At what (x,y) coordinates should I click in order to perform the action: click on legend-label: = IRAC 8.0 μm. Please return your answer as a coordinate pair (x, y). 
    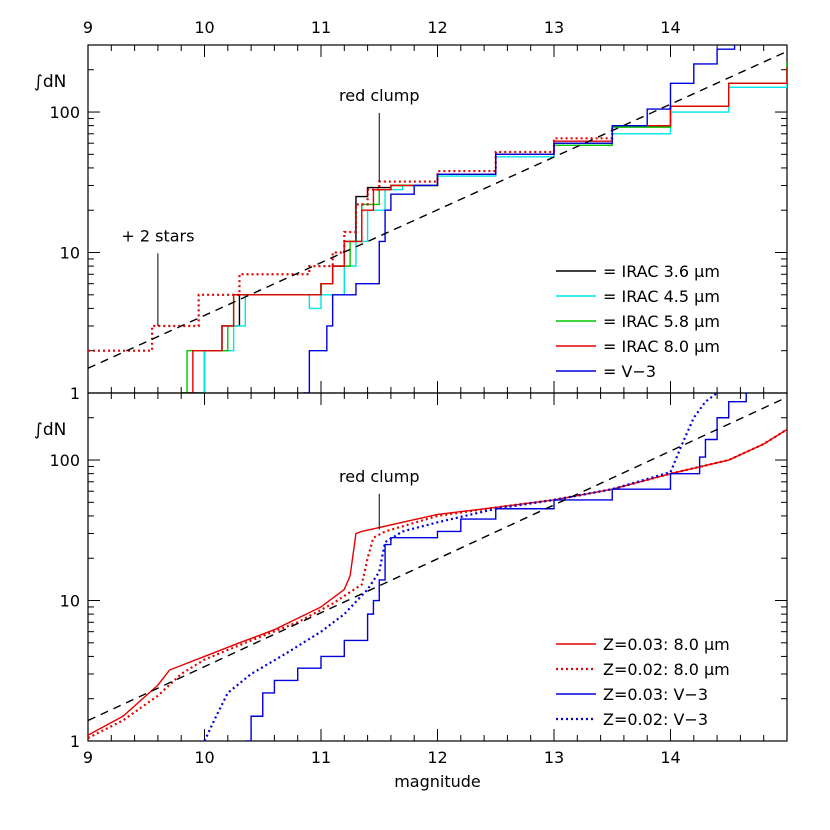
    Looking at the image, I should click on (661, 346).